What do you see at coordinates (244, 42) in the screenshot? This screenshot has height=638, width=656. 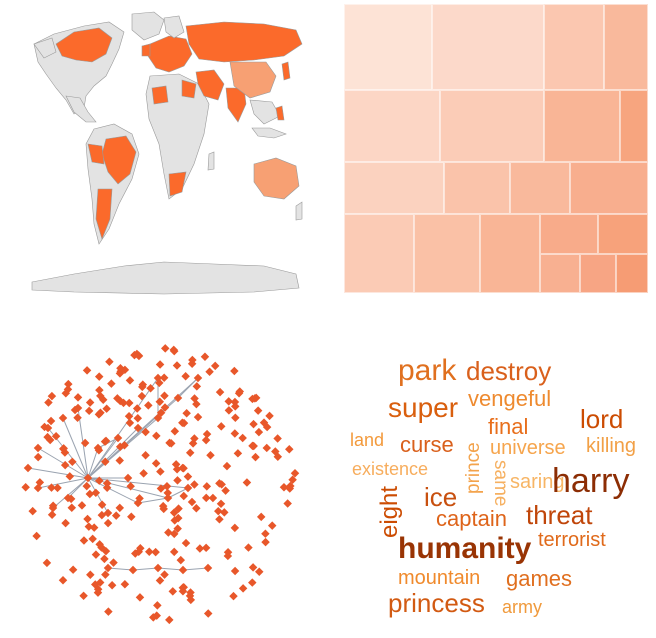 I see `russia-region` at bounding box center [244, 42].